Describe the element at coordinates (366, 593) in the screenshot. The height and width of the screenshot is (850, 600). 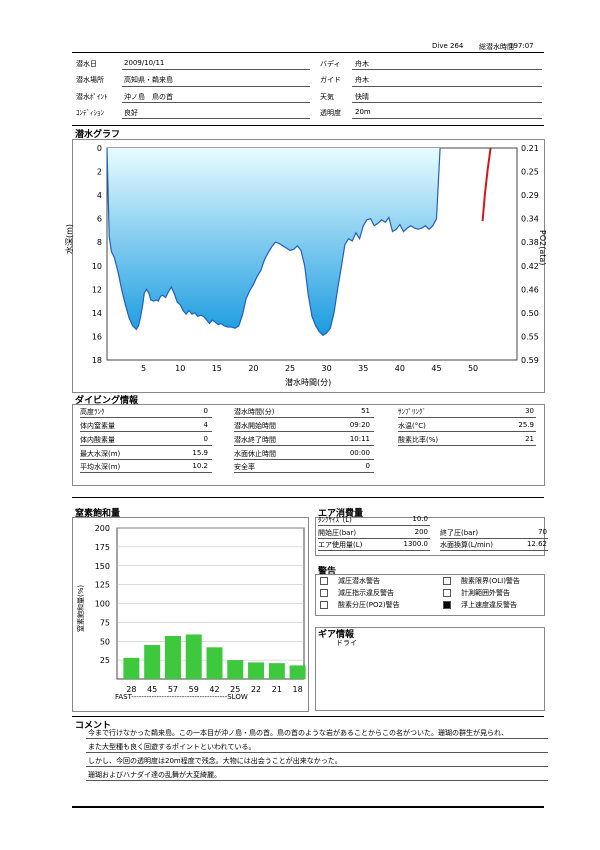
I see `warning-label: 減圧指示違反警告` at that location.